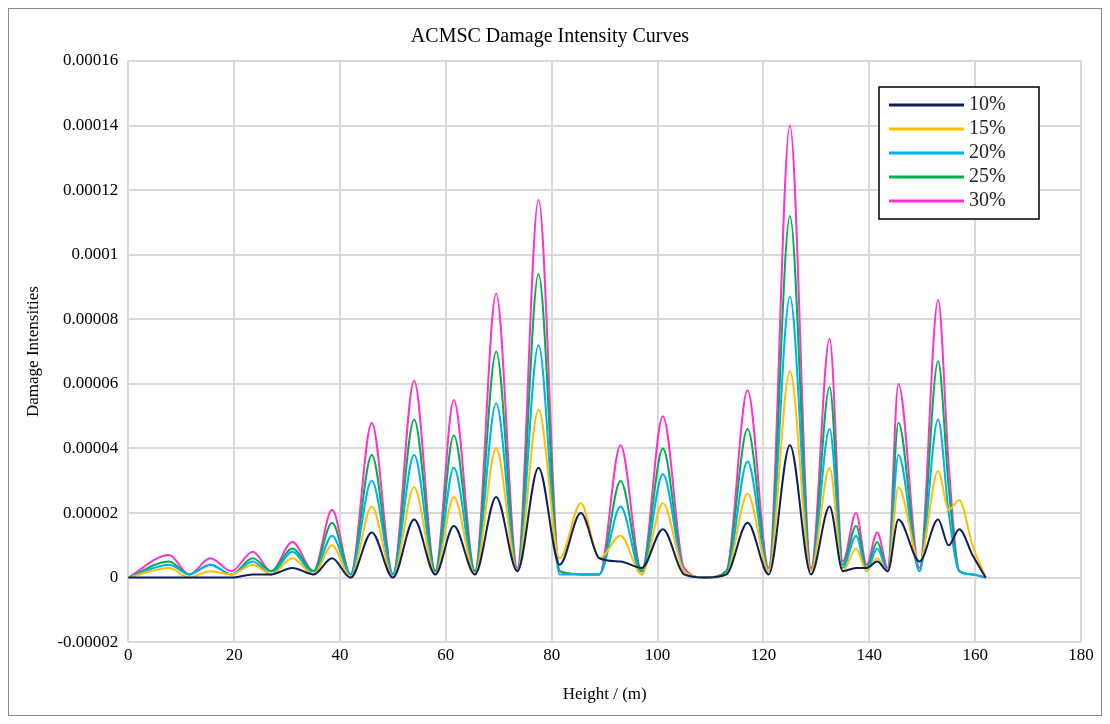 Image resolution: width=1110 pixels, height=724 pixels. Describe the element at coordinates (987, 175) in the screenshot. I see `legend-label: 25%` at that location.